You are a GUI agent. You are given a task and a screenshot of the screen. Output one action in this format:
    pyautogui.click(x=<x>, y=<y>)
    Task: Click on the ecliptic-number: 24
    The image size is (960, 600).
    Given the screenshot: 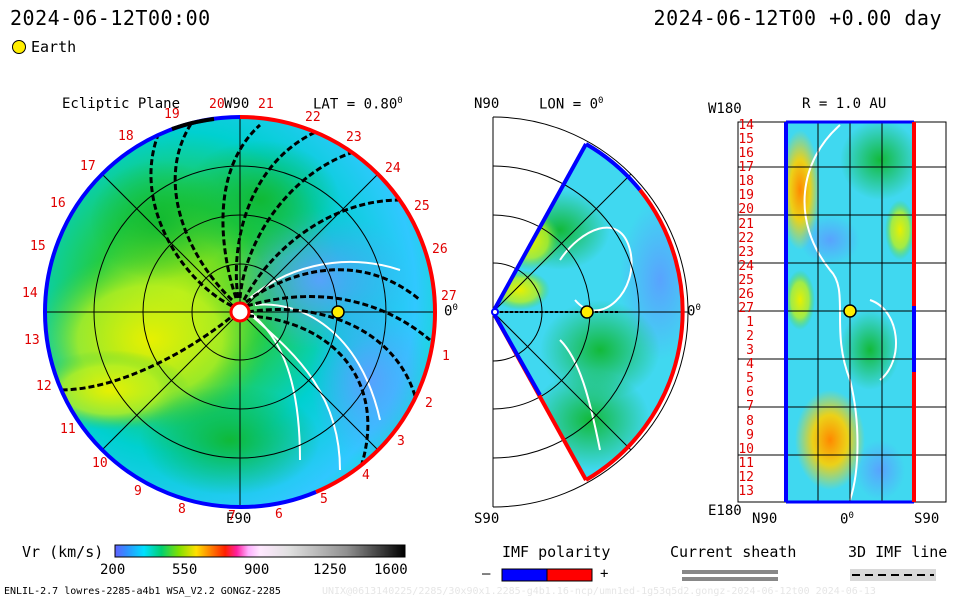 What is the action you would take?
    pyautogui.click(x=393, y=168)
    